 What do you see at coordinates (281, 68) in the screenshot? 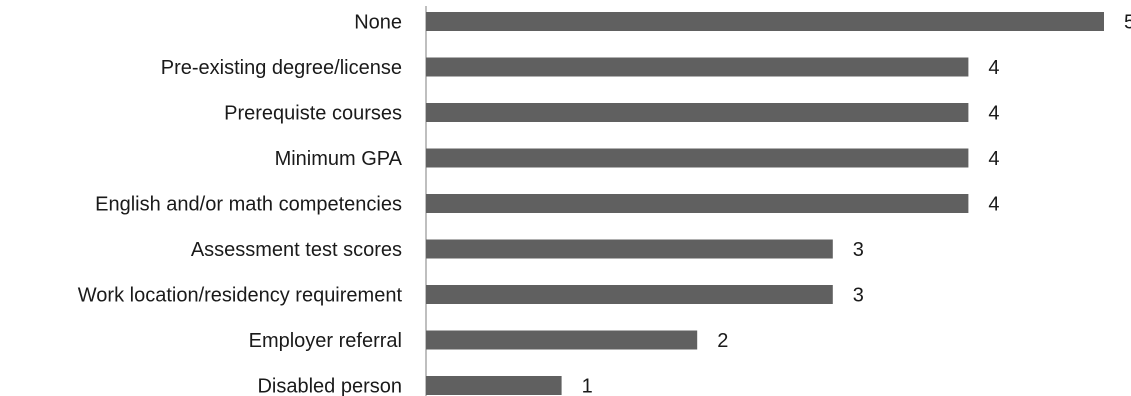
I see `category-label: Pre-existing degree/license` at bounding box center [281, 68].